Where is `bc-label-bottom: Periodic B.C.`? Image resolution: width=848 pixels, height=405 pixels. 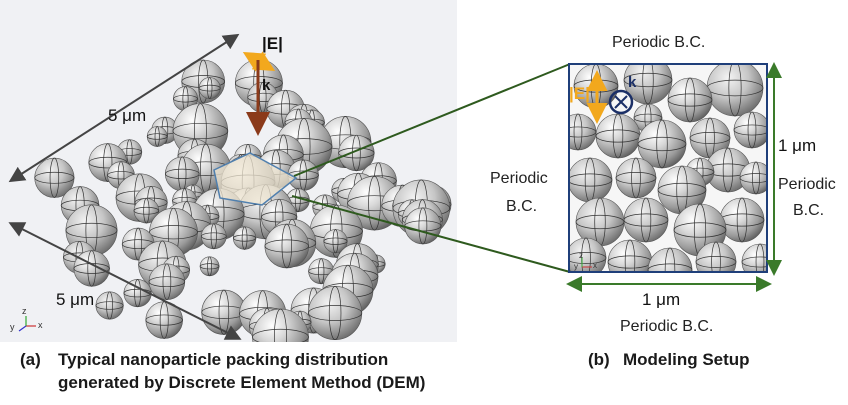
bc-label-bottom: Periodic B.C. is located at coordinates (667, 326).